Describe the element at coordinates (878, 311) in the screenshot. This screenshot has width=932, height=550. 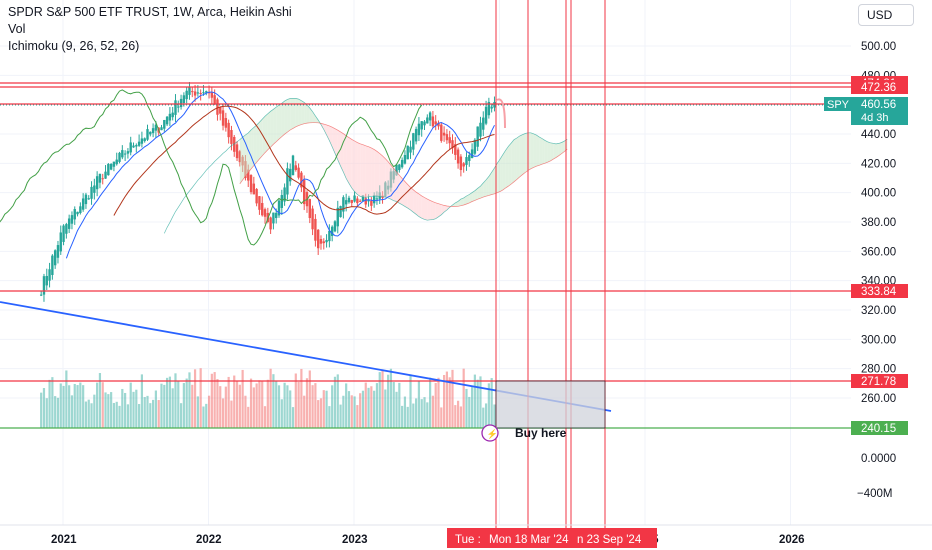
I see `price-axis-tick: 320.00` at that location.